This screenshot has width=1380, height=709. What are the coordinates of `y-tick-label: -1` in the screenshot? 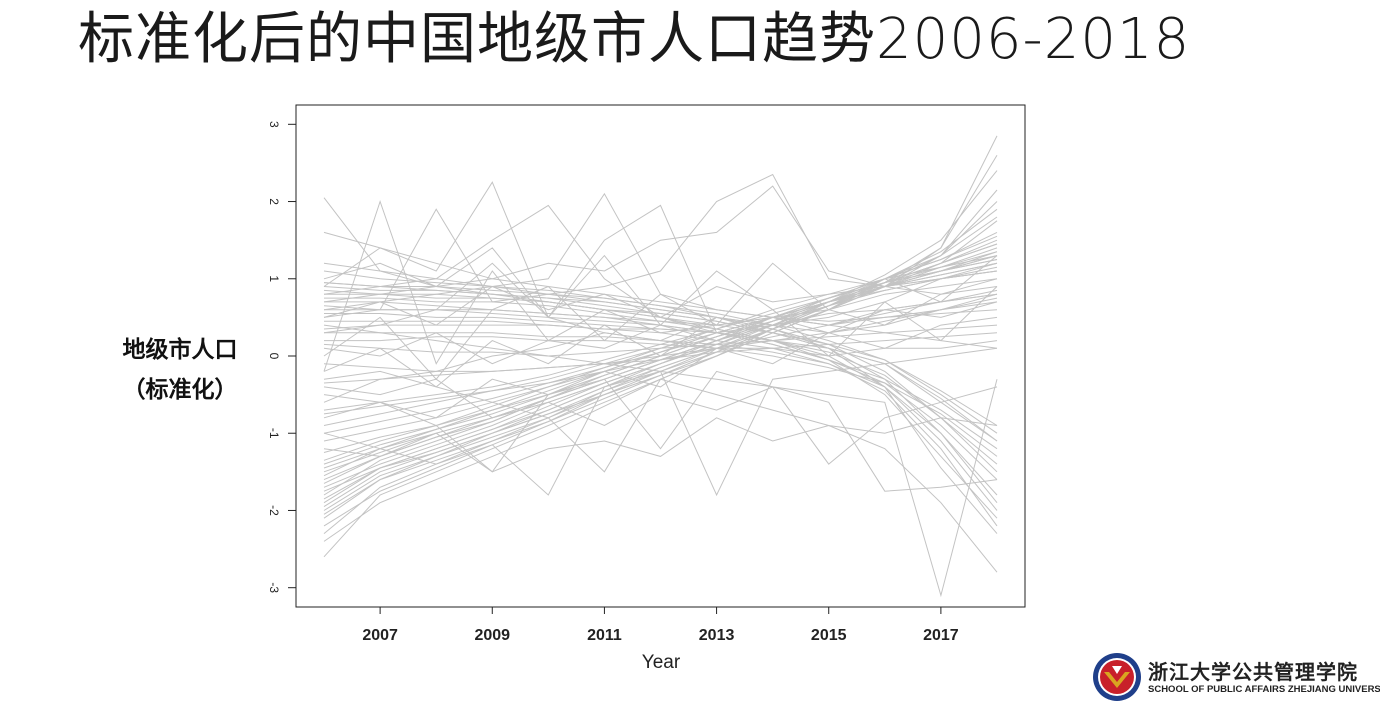 It's located at (274, 433).